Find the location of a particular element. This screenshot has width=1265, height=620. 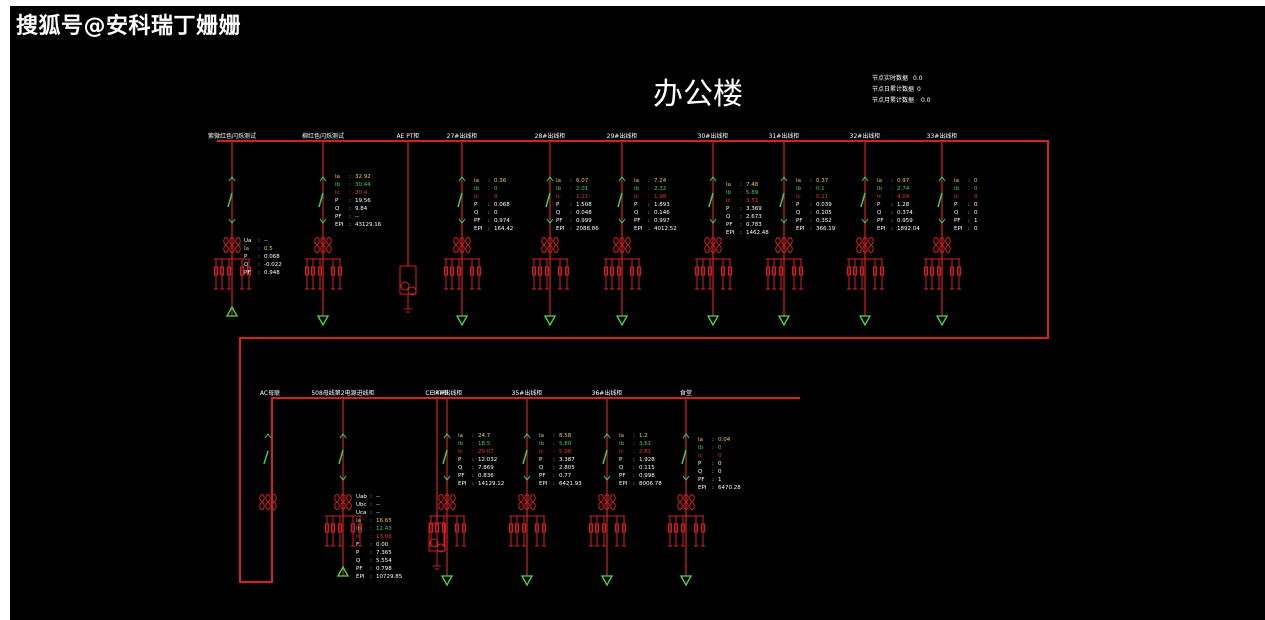

meter-value: 0 is located at coordinates (496, 189).